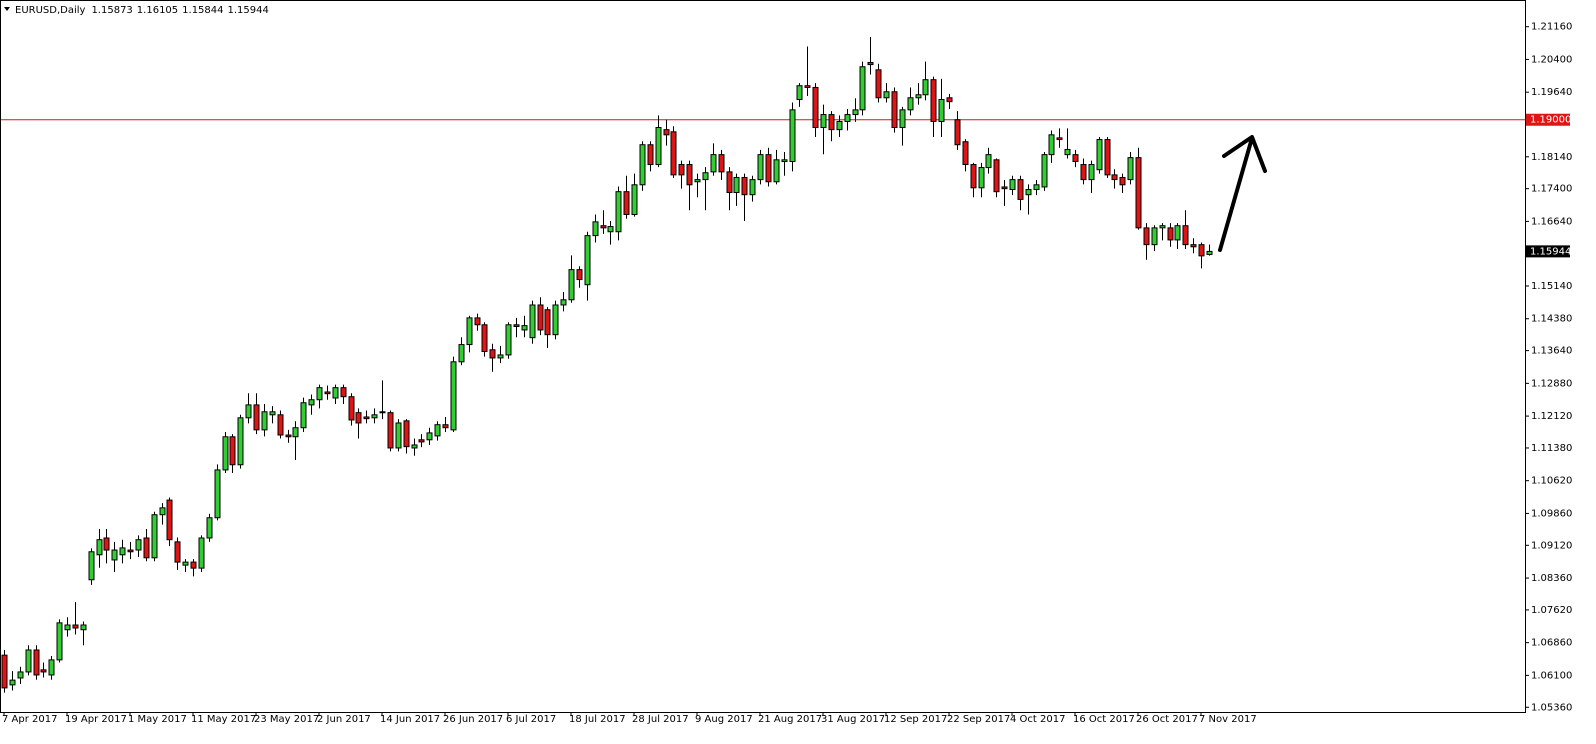  Describe the element at coordinates (202, 10) in the screenshot. I see `header-low: 1.15844` at that location.